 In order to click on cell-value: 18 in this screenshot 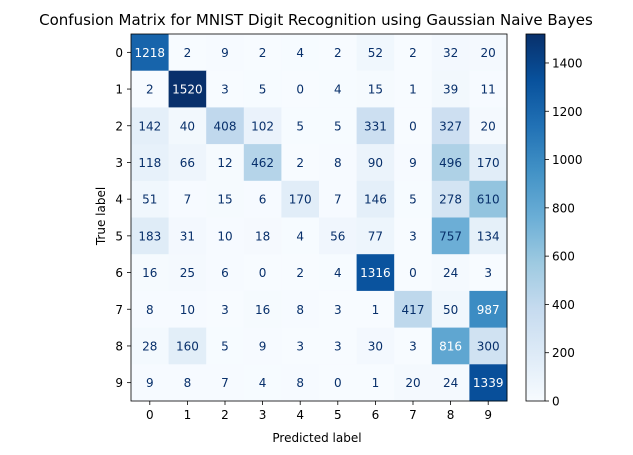, I will do `click(262, 236)`.